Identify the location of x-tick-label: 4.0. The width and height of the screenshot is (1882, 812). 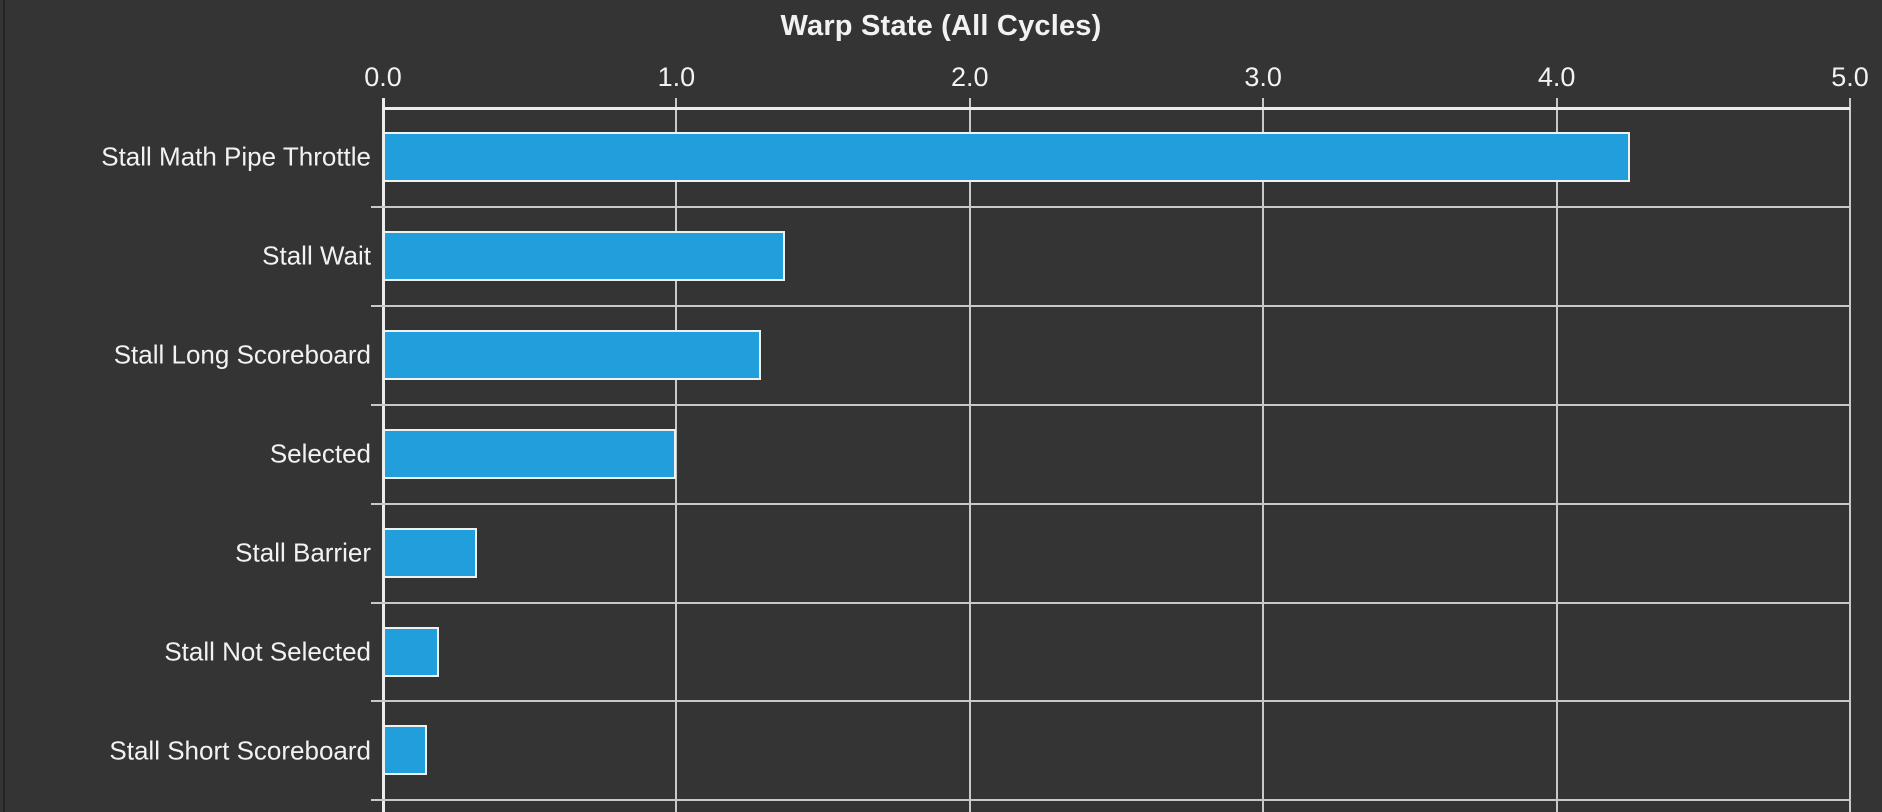
(1556, 77).